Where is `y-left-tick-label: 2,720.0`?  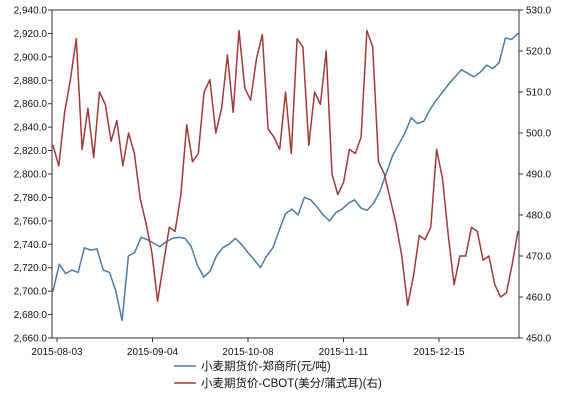
y-left-tick-label: 2,720.0 is located at coordinates (31, 268).